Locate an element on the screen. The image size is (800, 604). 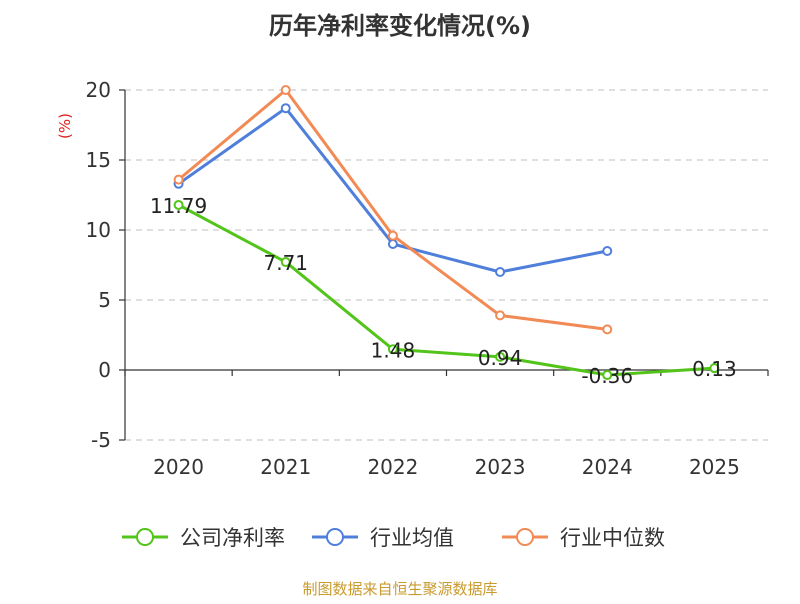
data-label: 0.94 is located at coordinates (500, 358).